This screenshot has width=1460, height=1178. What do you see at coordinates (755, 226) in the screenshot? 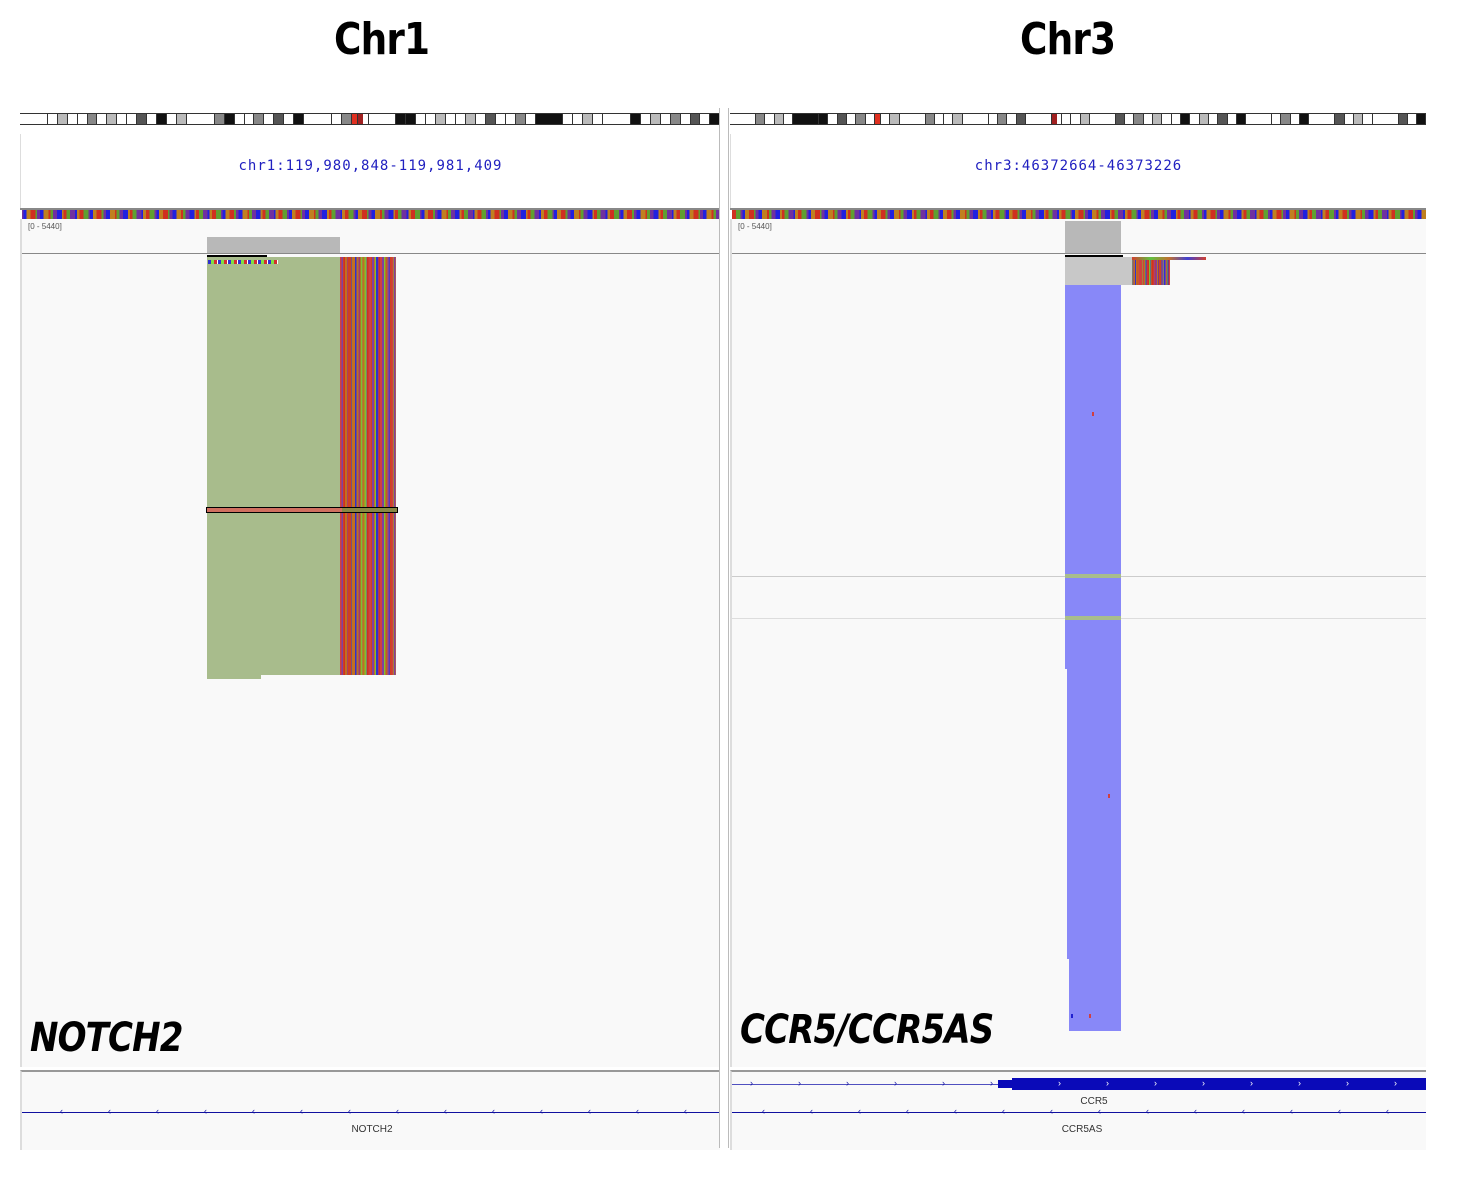
I see `data-range-label: [0 - 5440]` at bounding box center [755, 226].